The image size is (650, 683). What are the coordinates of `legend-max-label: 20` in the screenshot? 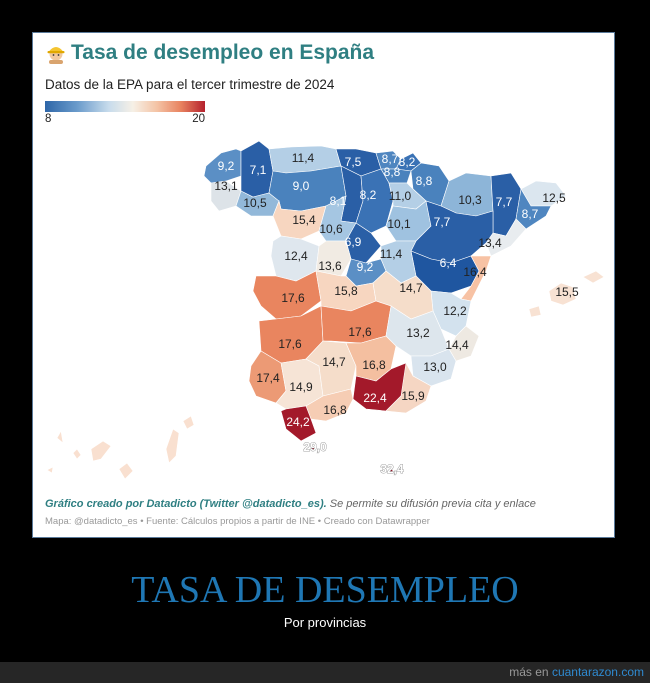 It's located at (198, 119).